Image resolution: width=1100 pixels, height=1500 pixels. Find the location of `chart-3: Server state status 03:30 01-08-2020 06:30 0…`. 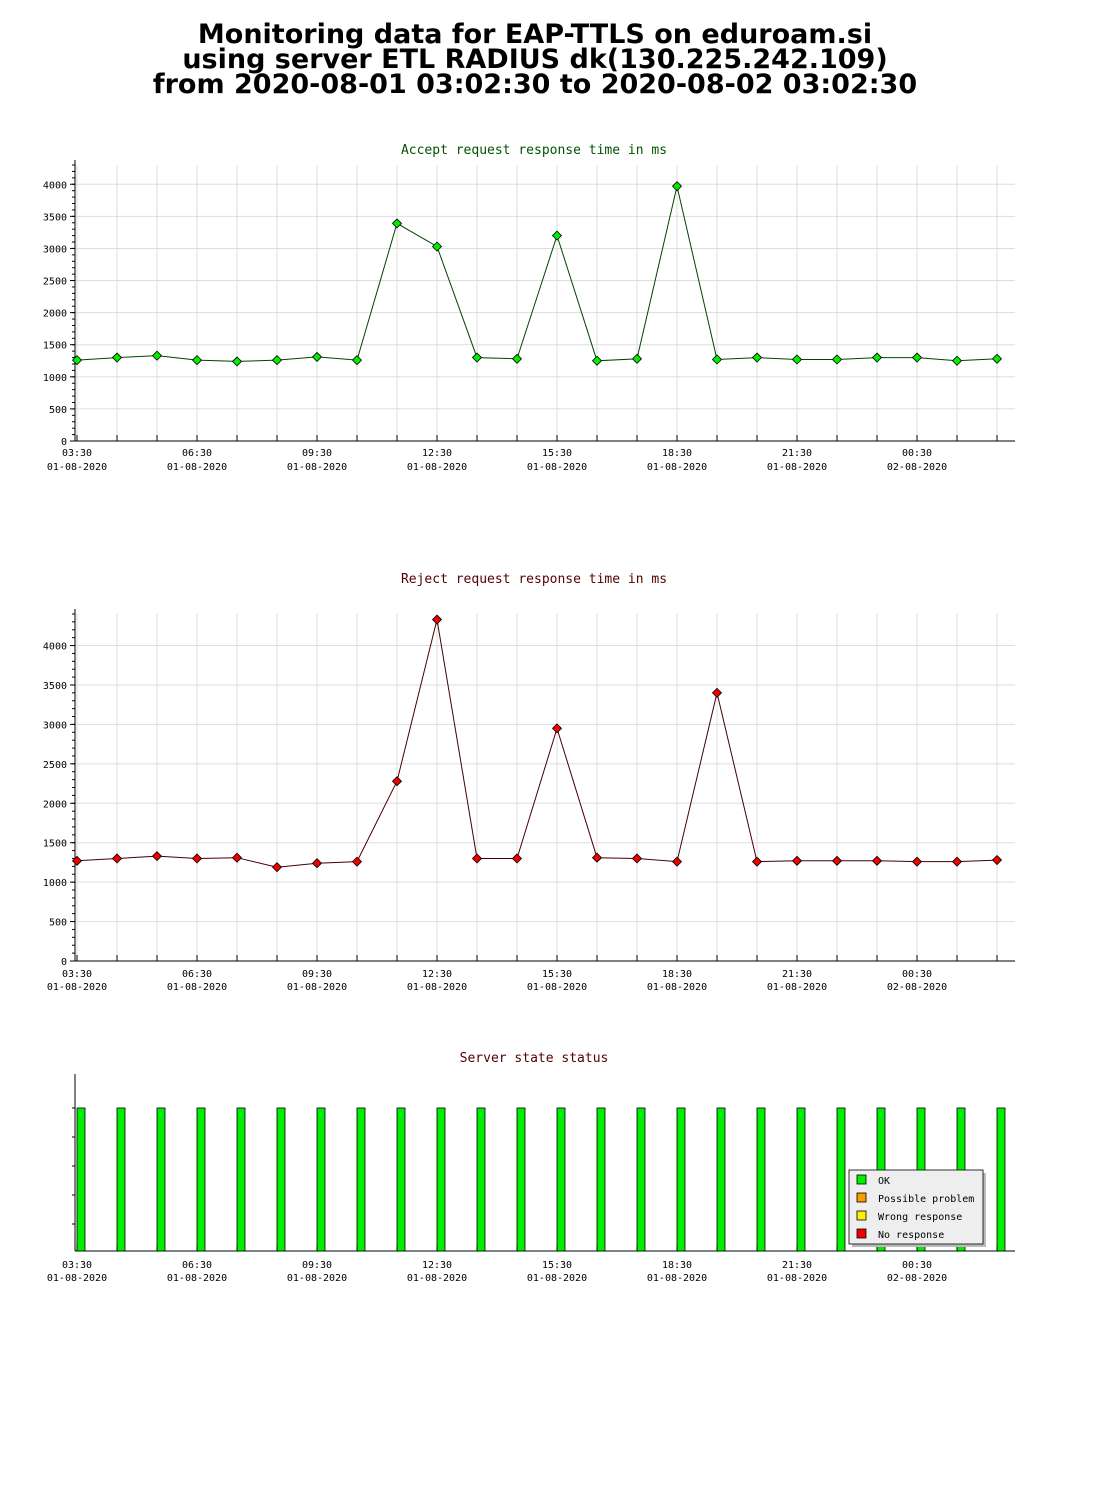

chart-3: Server state status 03:30 01-08-2020 06:30 0… is located at coordinates (531, 1167).